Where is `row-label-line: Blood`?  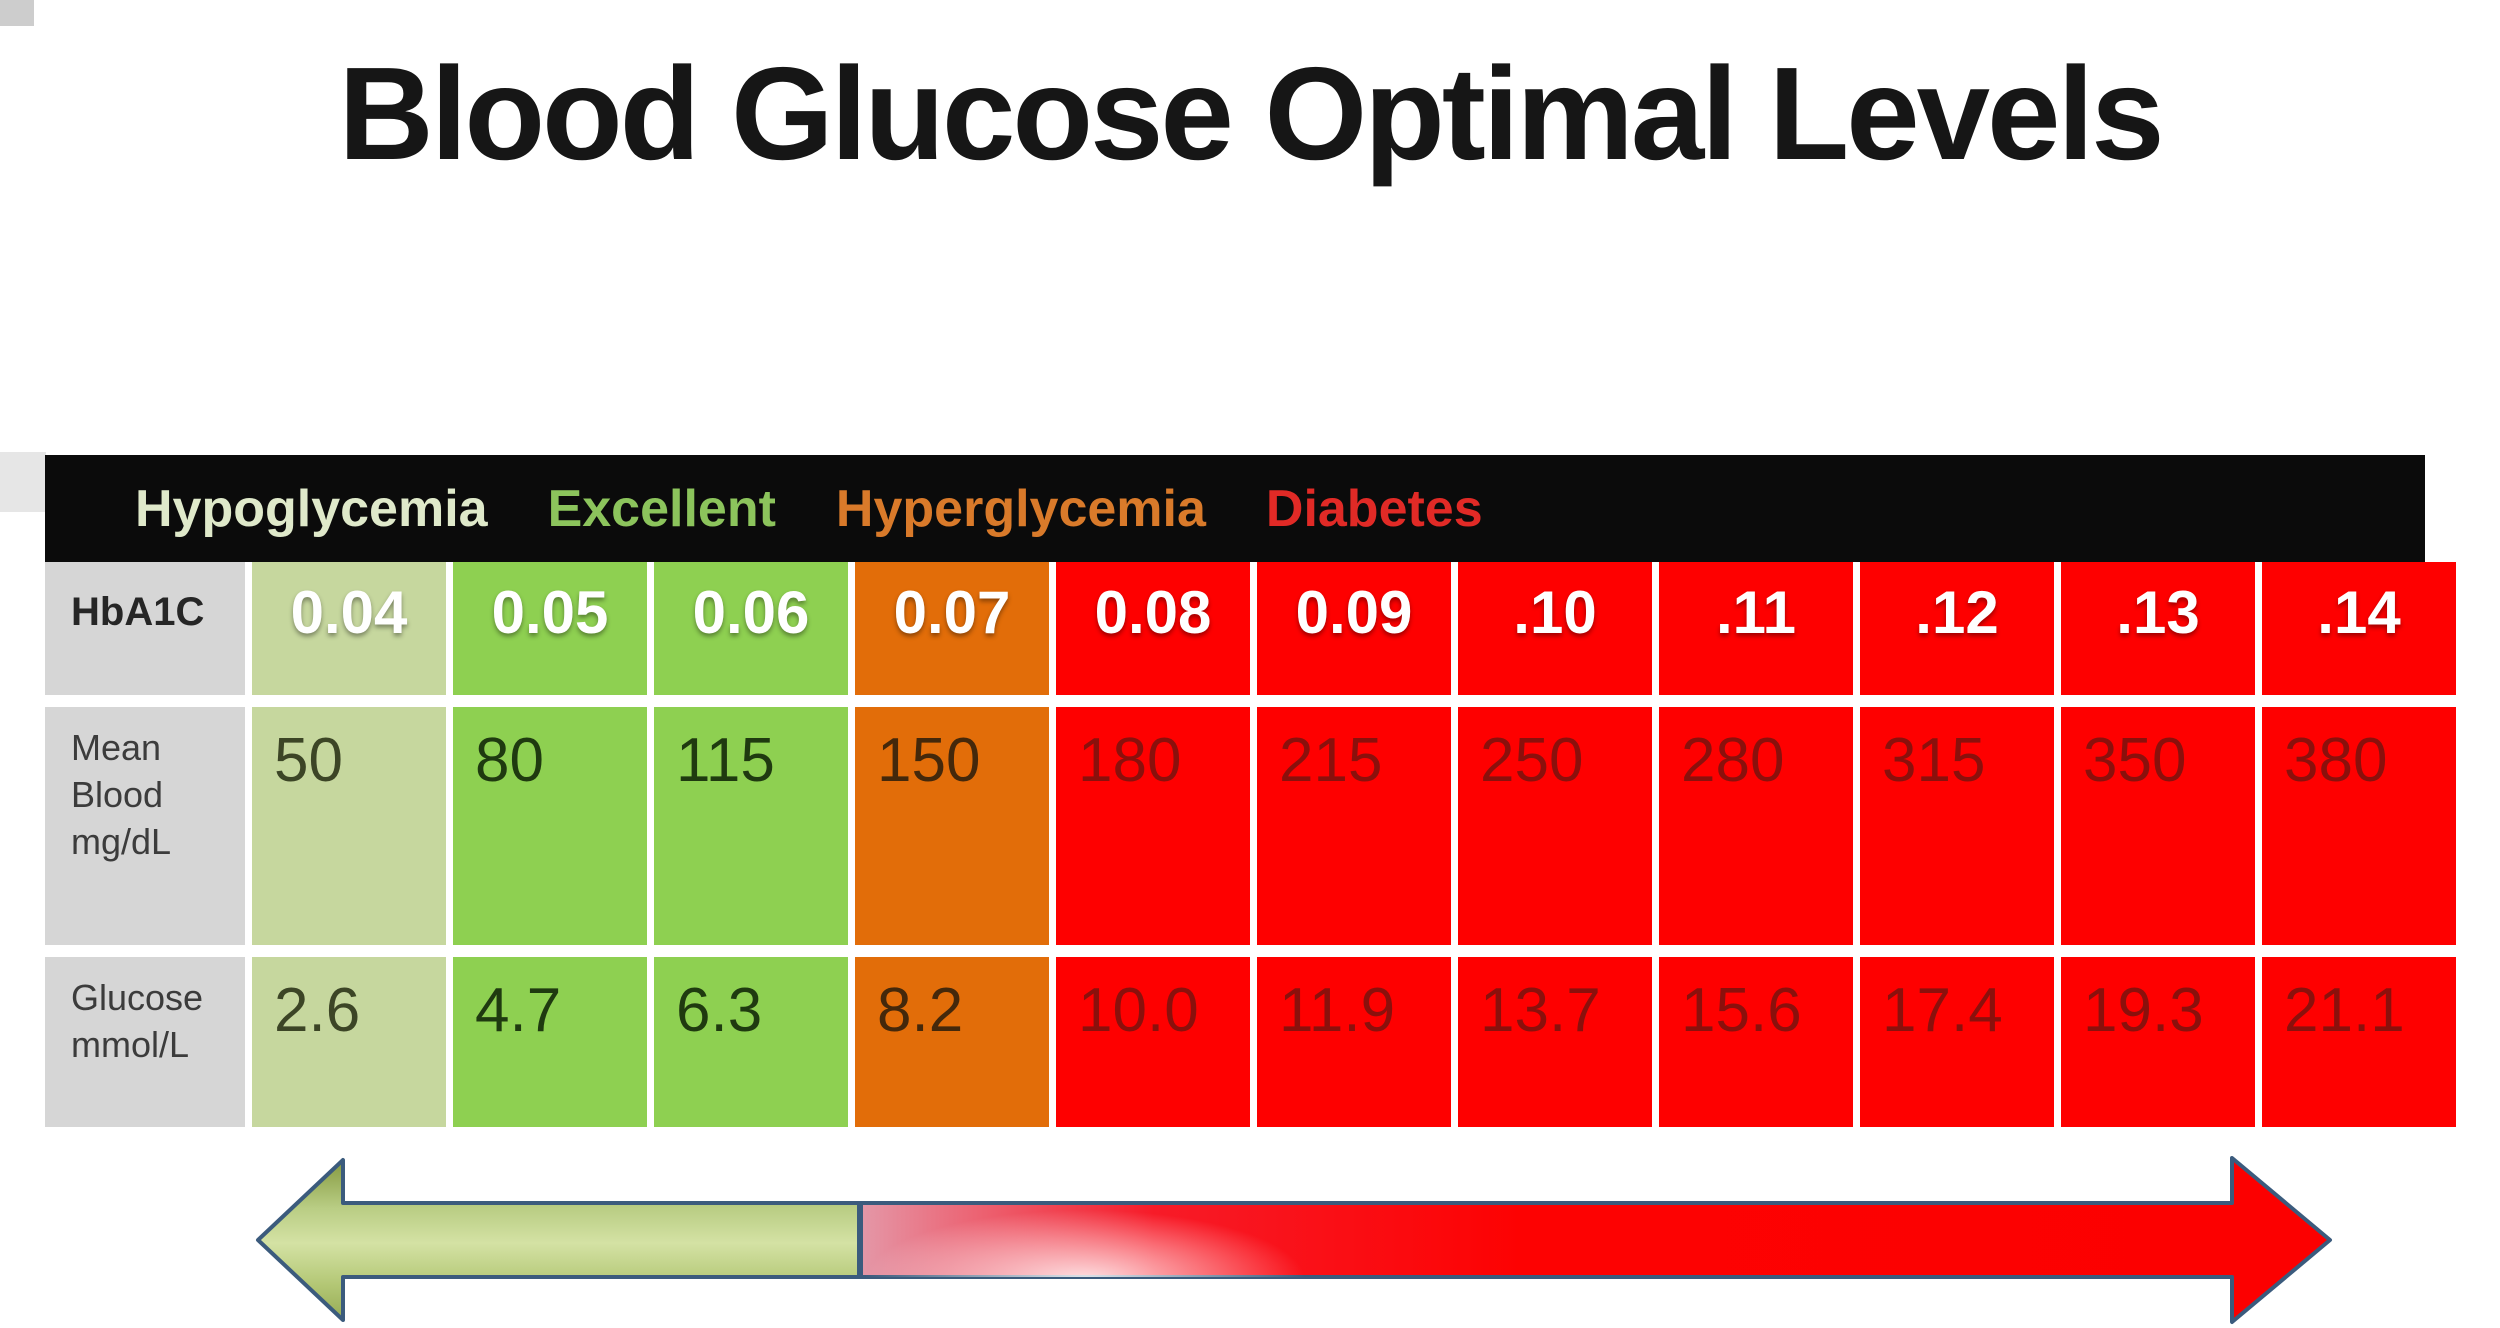
row-label-line: Blood is located at coordinates (117, 794).